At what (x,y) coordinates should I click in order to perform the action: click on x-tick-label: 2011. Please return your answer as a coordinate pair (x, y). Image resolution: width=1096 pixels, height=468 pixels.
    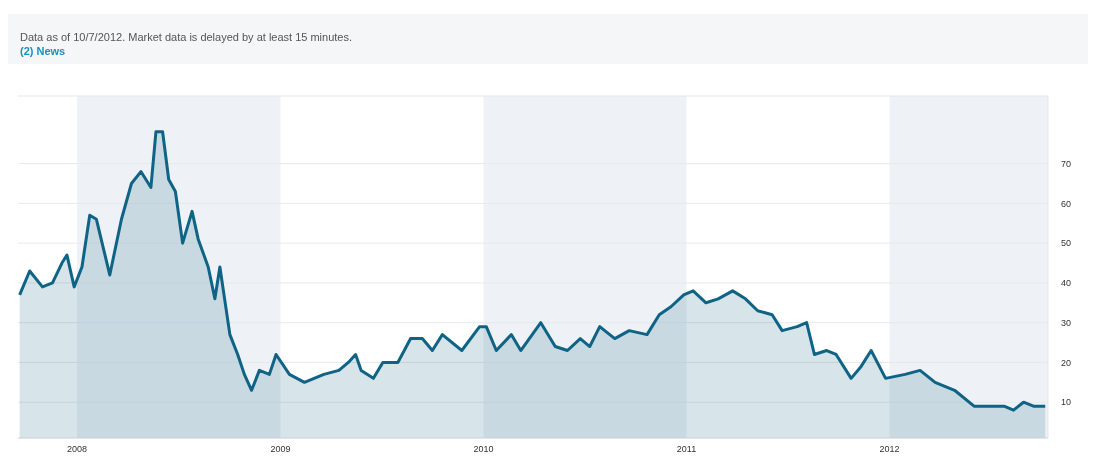
    Looking at the image, I should click on (686, 449).